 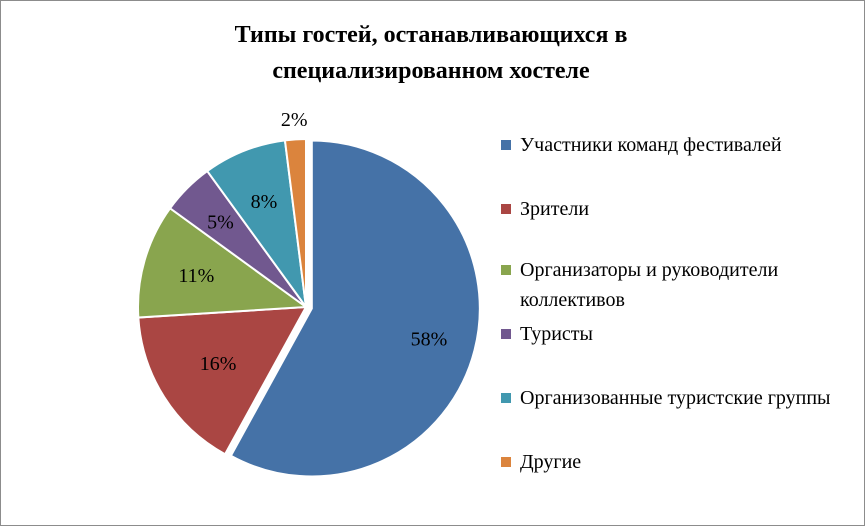 I want to click on data-label: 8%, so click(x=264, y=202).